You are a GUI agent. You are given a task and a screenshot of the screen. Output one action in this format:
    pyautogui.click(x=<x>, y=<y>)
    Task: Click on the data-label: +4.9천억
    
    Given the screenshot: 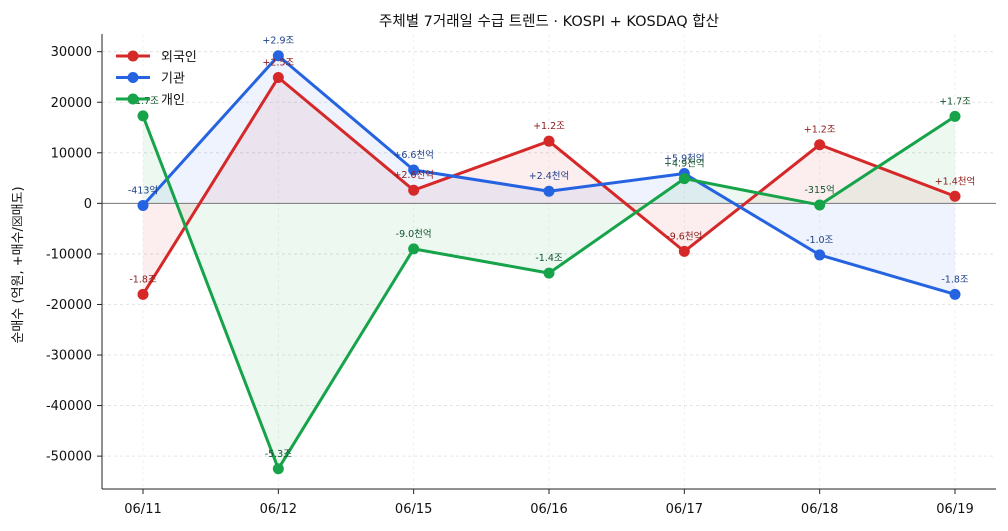 What is the action you would take?
    pyautogui.click(x=684, y=164)
    